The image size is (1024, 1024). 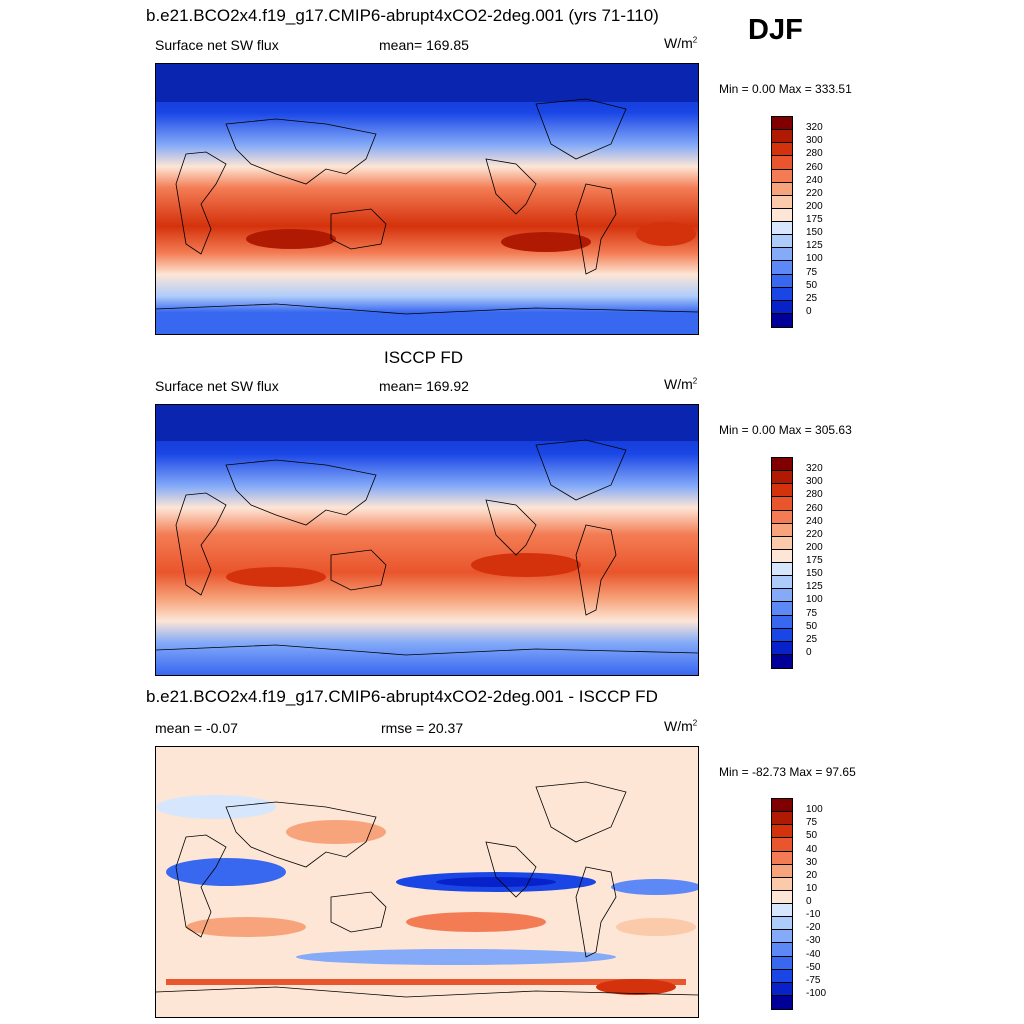 I want to click on colorbar-tick-label: -10, so click(x=813, y=915).